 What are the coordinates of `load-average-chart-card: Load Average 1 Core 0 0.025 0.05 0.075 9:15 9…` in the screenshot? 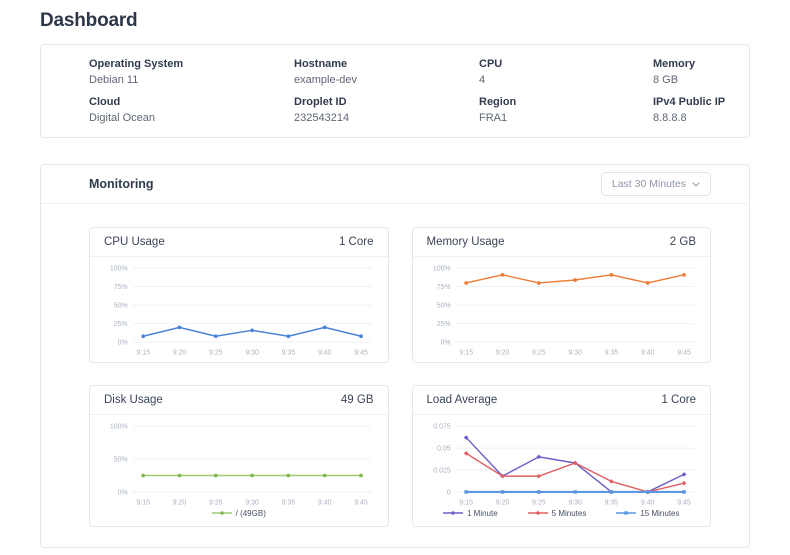 It's located at (561, 455).